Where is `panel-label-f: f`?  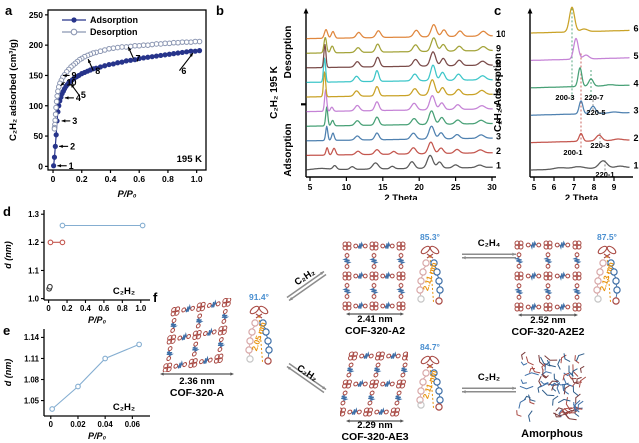
panel-label-f: f is located at coordinates (155, 297).